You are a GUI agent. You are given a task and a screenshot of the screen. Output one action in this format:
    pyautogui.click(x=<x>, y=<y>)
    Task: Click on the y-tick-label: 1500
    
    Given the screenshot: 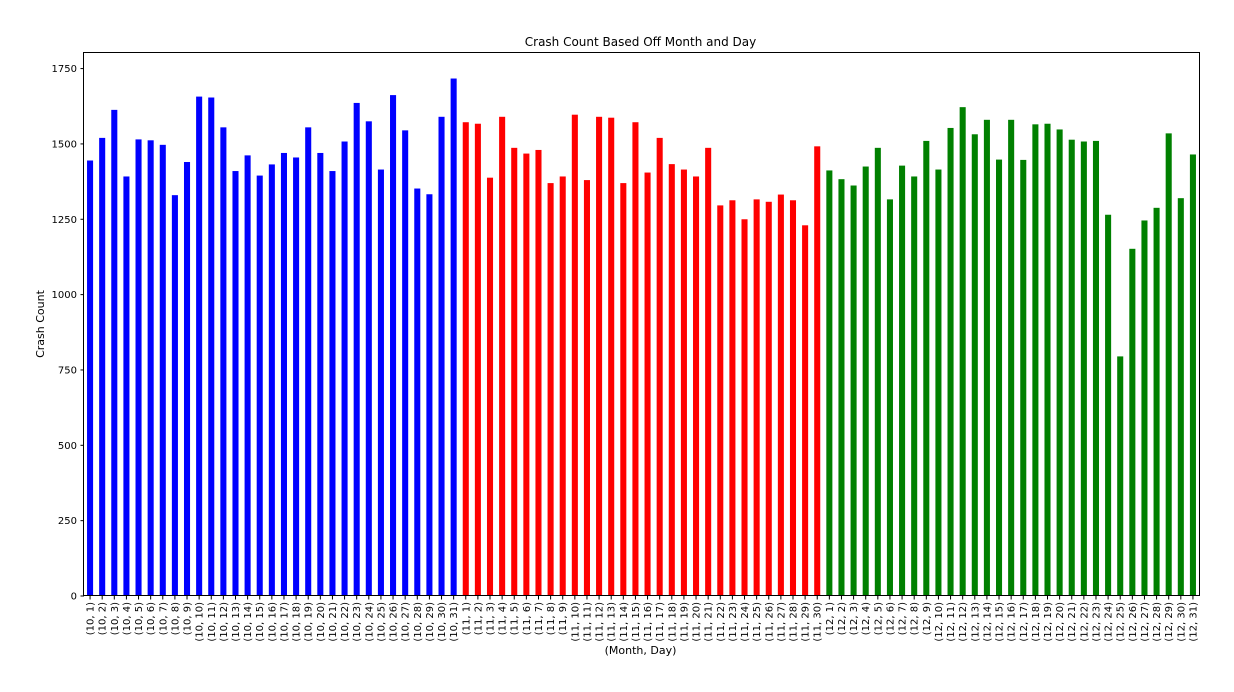 What is the action you would take?
    pyautogui.click(x=64, y=144)
    